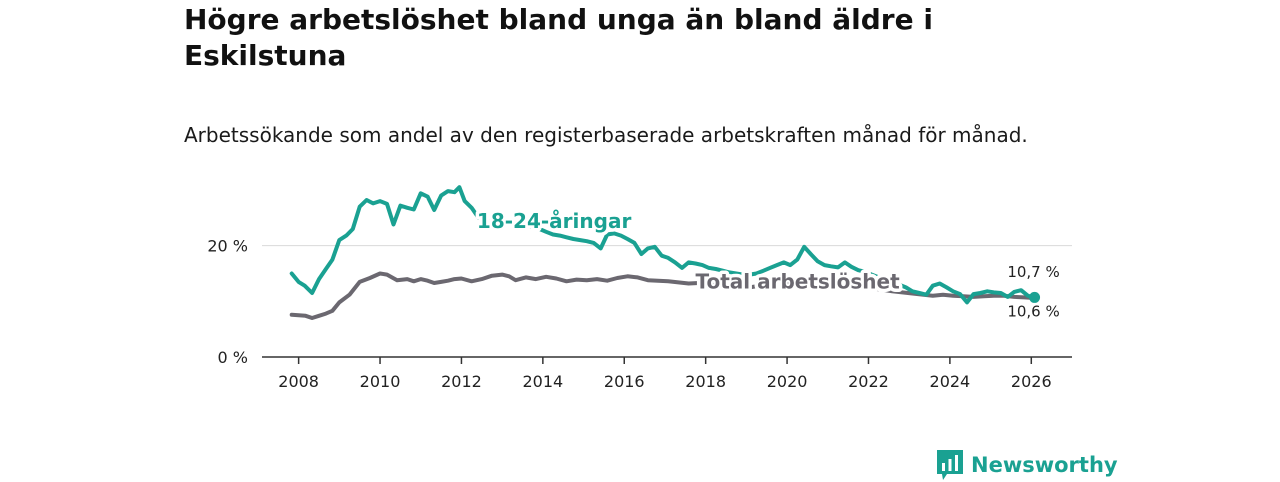 This screenshot has height=482, width=1280. I want to click on x-axis: 2008 2010 2012 2014 2016 2018 2020 2022 2024 2026, so click(665, 374).